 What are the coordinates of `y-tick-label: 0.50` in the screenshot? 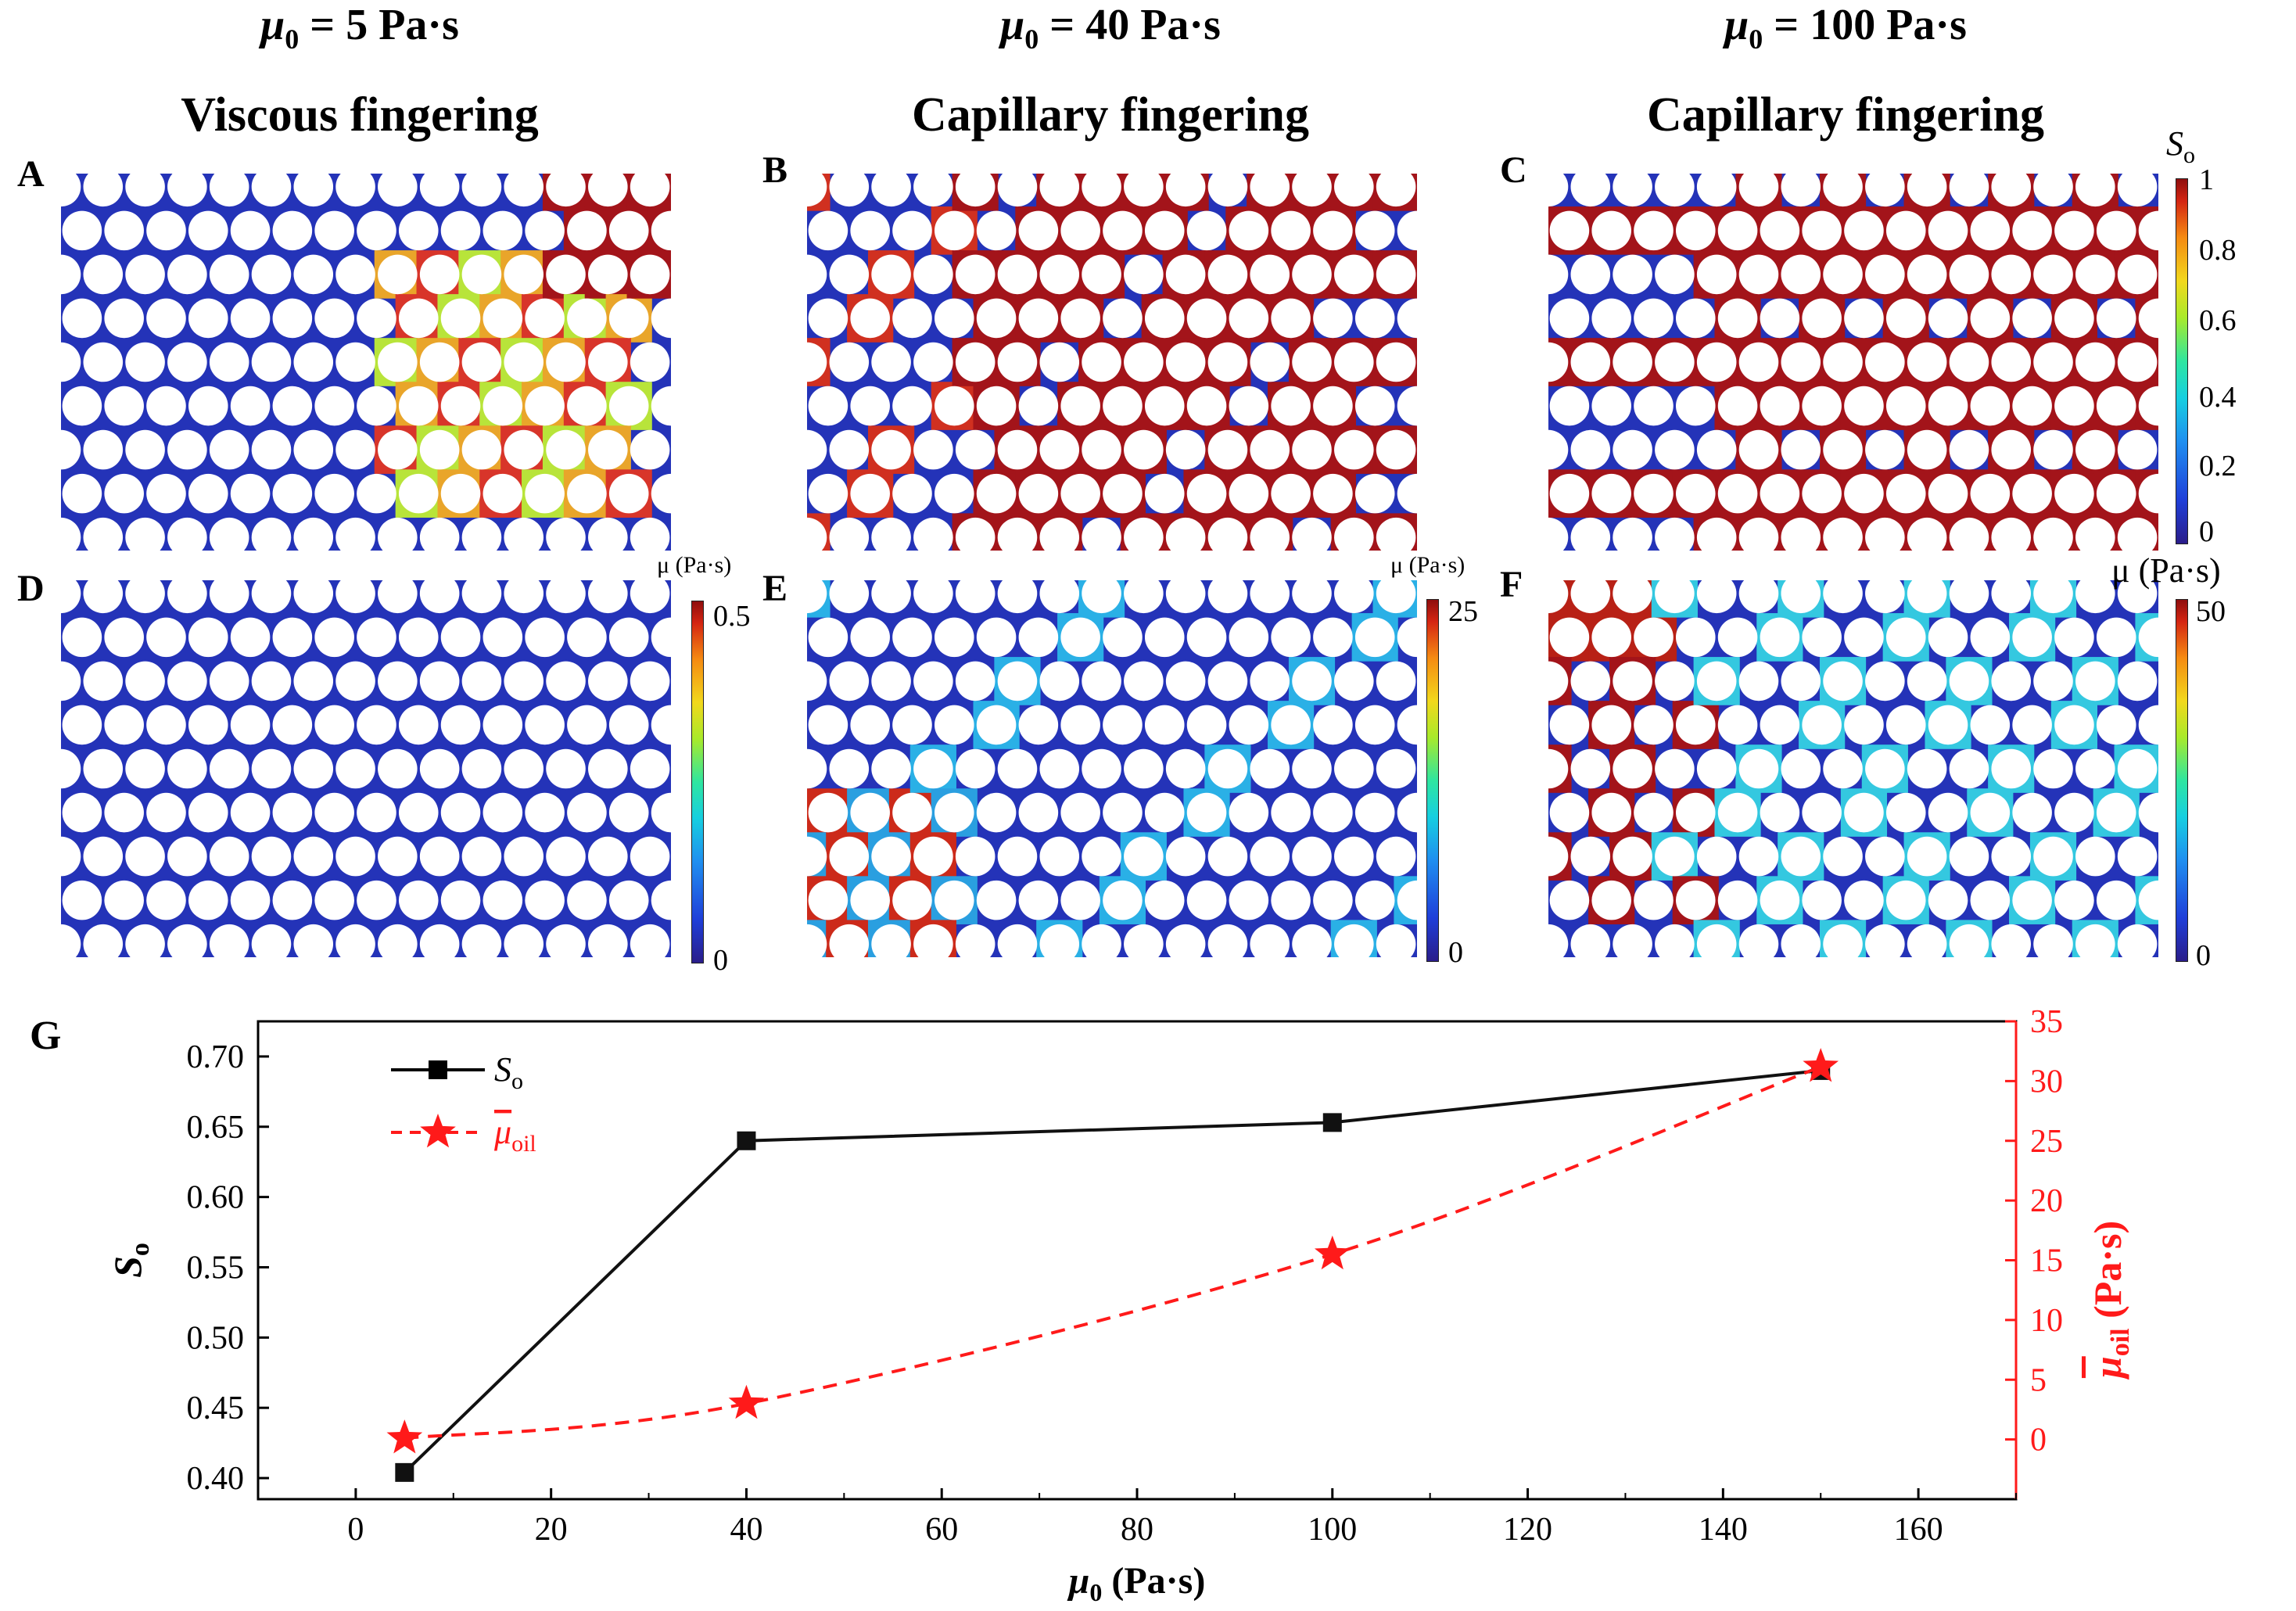 It's located at (216, 1338).